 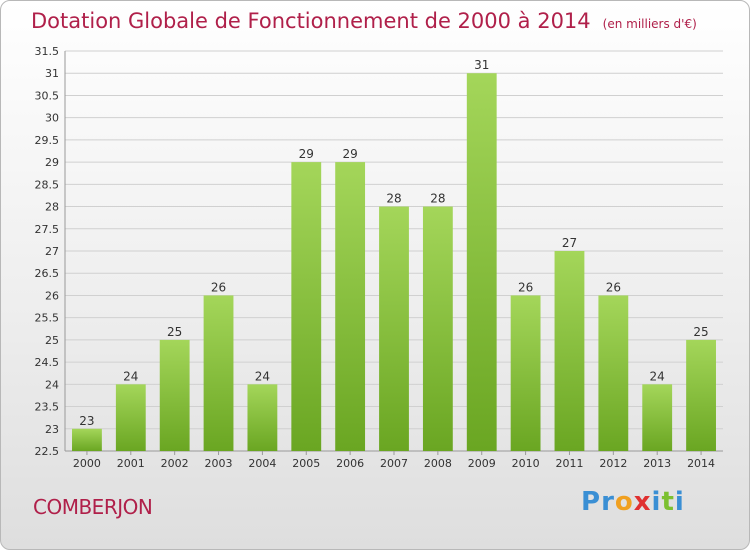 What do you see at coordinates (47, 51) in the screenshot?
I see `y-tick-label: 31.5` at bounding box center [47, 51].